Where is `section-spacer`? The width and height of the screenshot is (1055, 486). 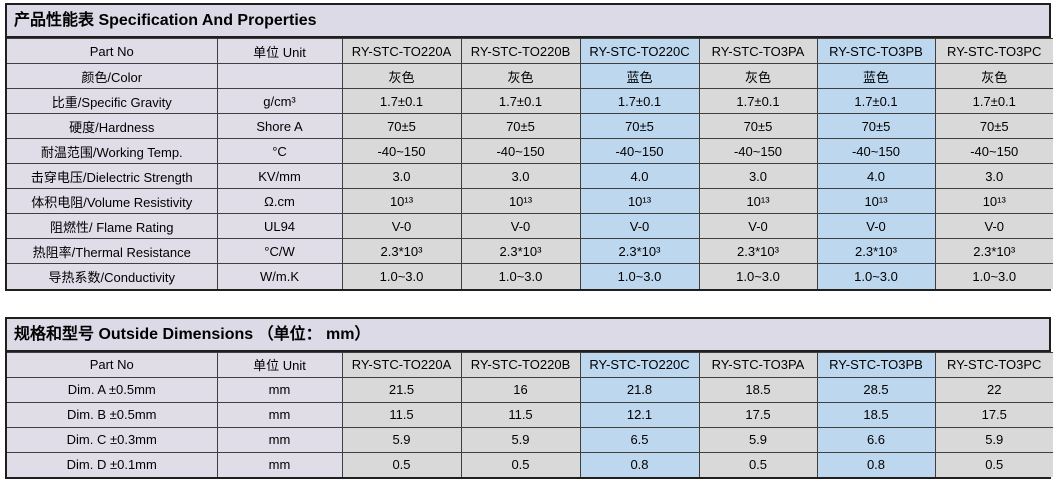
section-spacer is located at coordinates (528, 304).